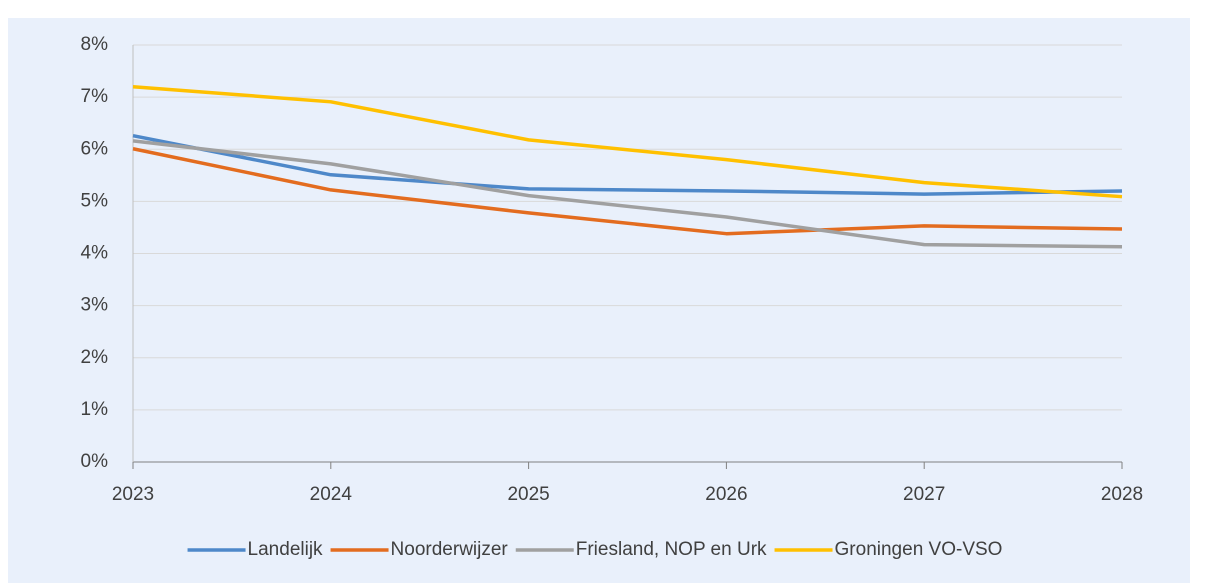  What do you see at coordinates (95, 305) in the screenshot?
I see `y-tick-label: 3%` at bounding box center [95, 305].